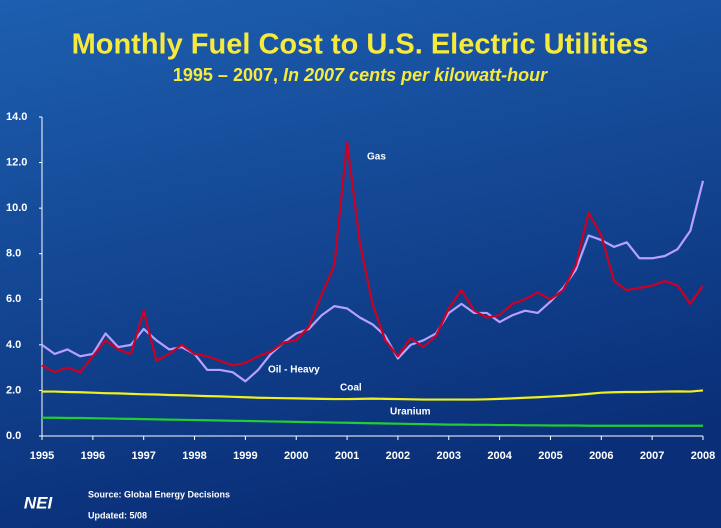  What do you see at coordinates (294, 370) in the screenshot?
I see `series-label: Oil - Heavy` at bounding box center [294, 370].